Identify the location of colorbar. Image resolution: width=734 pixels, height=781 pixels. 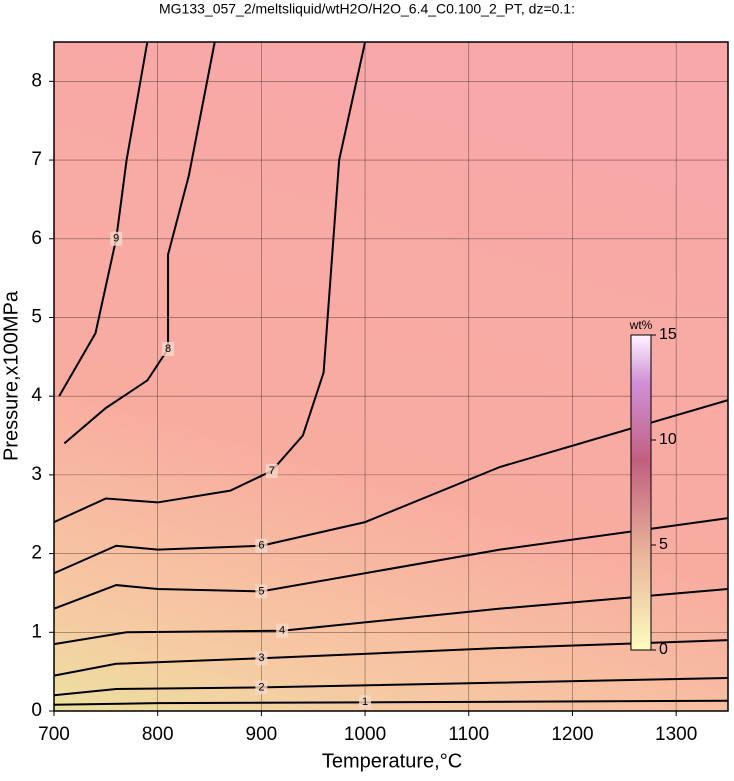
(641, 492).